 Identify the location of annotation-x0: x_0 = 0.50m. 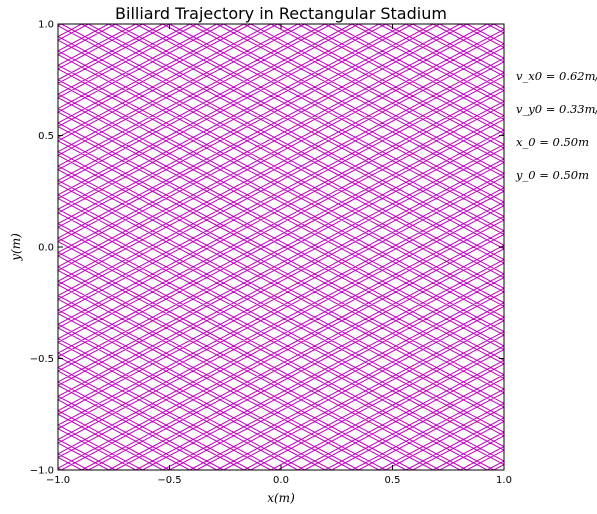
(552, 142).